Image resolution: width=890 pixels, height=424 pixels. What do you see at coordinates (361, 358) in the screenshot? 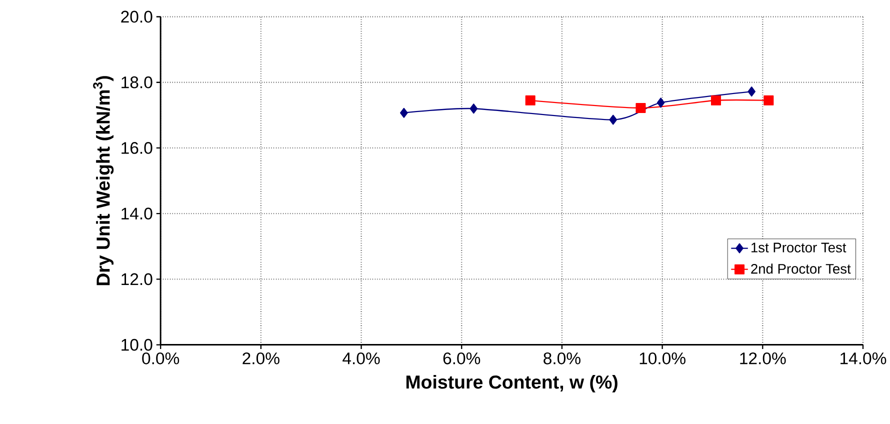
I see `x-tick-label: 4.0%` at bounding box center [361, 358].